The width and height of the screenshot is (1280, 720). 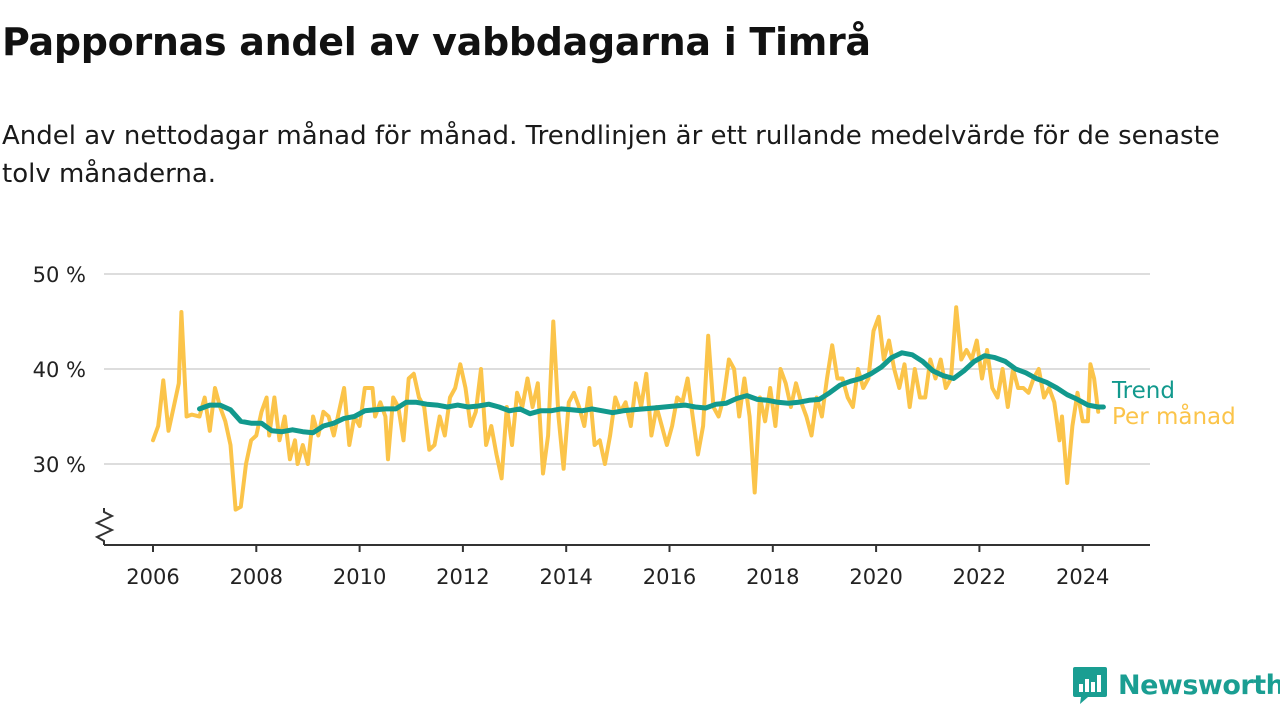 I want to click on x-tick-label: 2010, so click(x=359, y=577).